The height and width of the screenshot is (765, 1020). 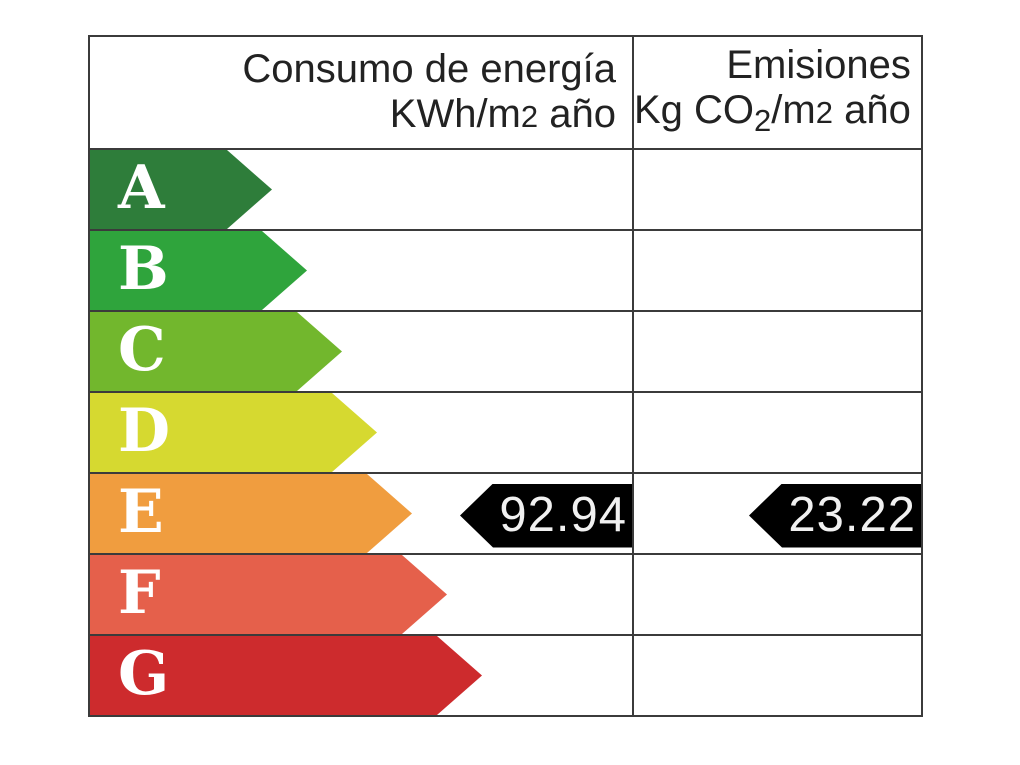 I want to click on emissions-value: 23.22, so click(x=852, y=515).